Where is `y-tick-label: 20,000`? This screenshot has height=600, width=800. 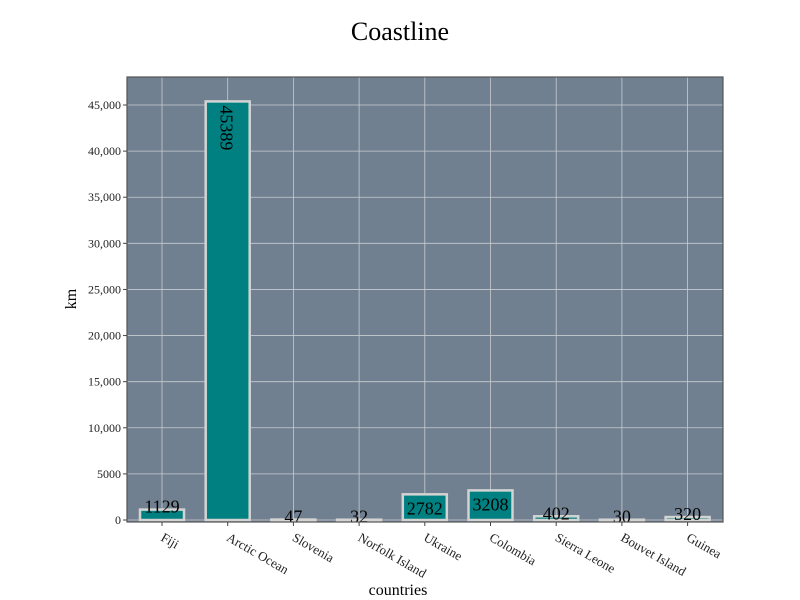 y-tick-label: 20,000 is located at coordinates (104, 336).